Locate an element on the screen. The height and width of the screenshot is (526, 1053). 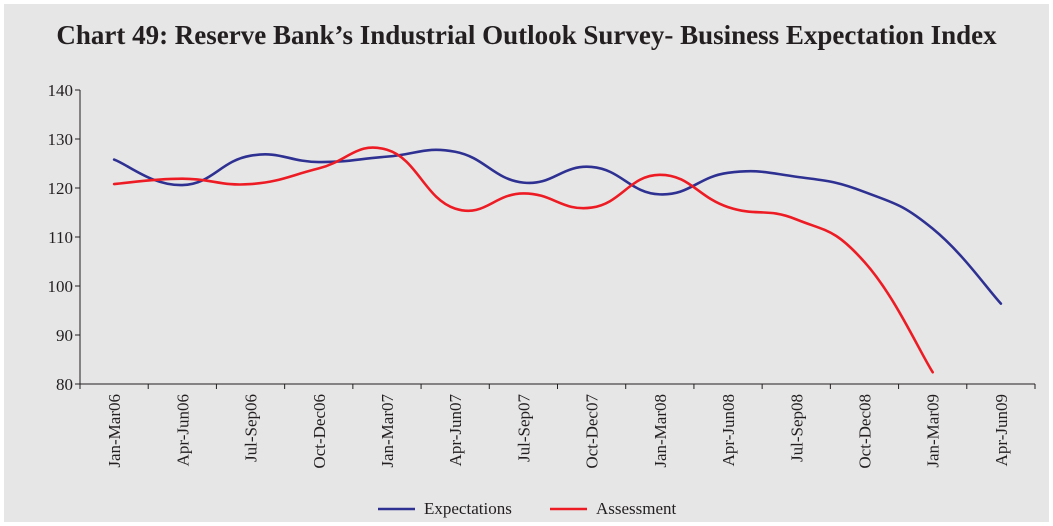
legend-label-expectations: Expectations is located at coordinates (468, 508).